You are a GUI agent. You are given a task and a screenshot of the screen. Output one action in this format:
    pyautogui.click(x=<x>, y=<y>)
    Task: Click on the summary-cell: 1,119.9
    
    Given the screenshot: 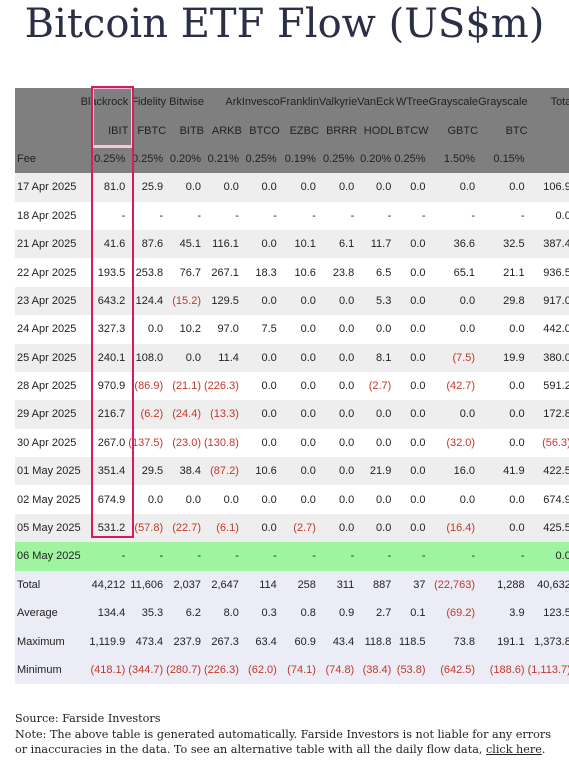 What is the action you would take?
    pyautogui.click(x=104, y=641)
    